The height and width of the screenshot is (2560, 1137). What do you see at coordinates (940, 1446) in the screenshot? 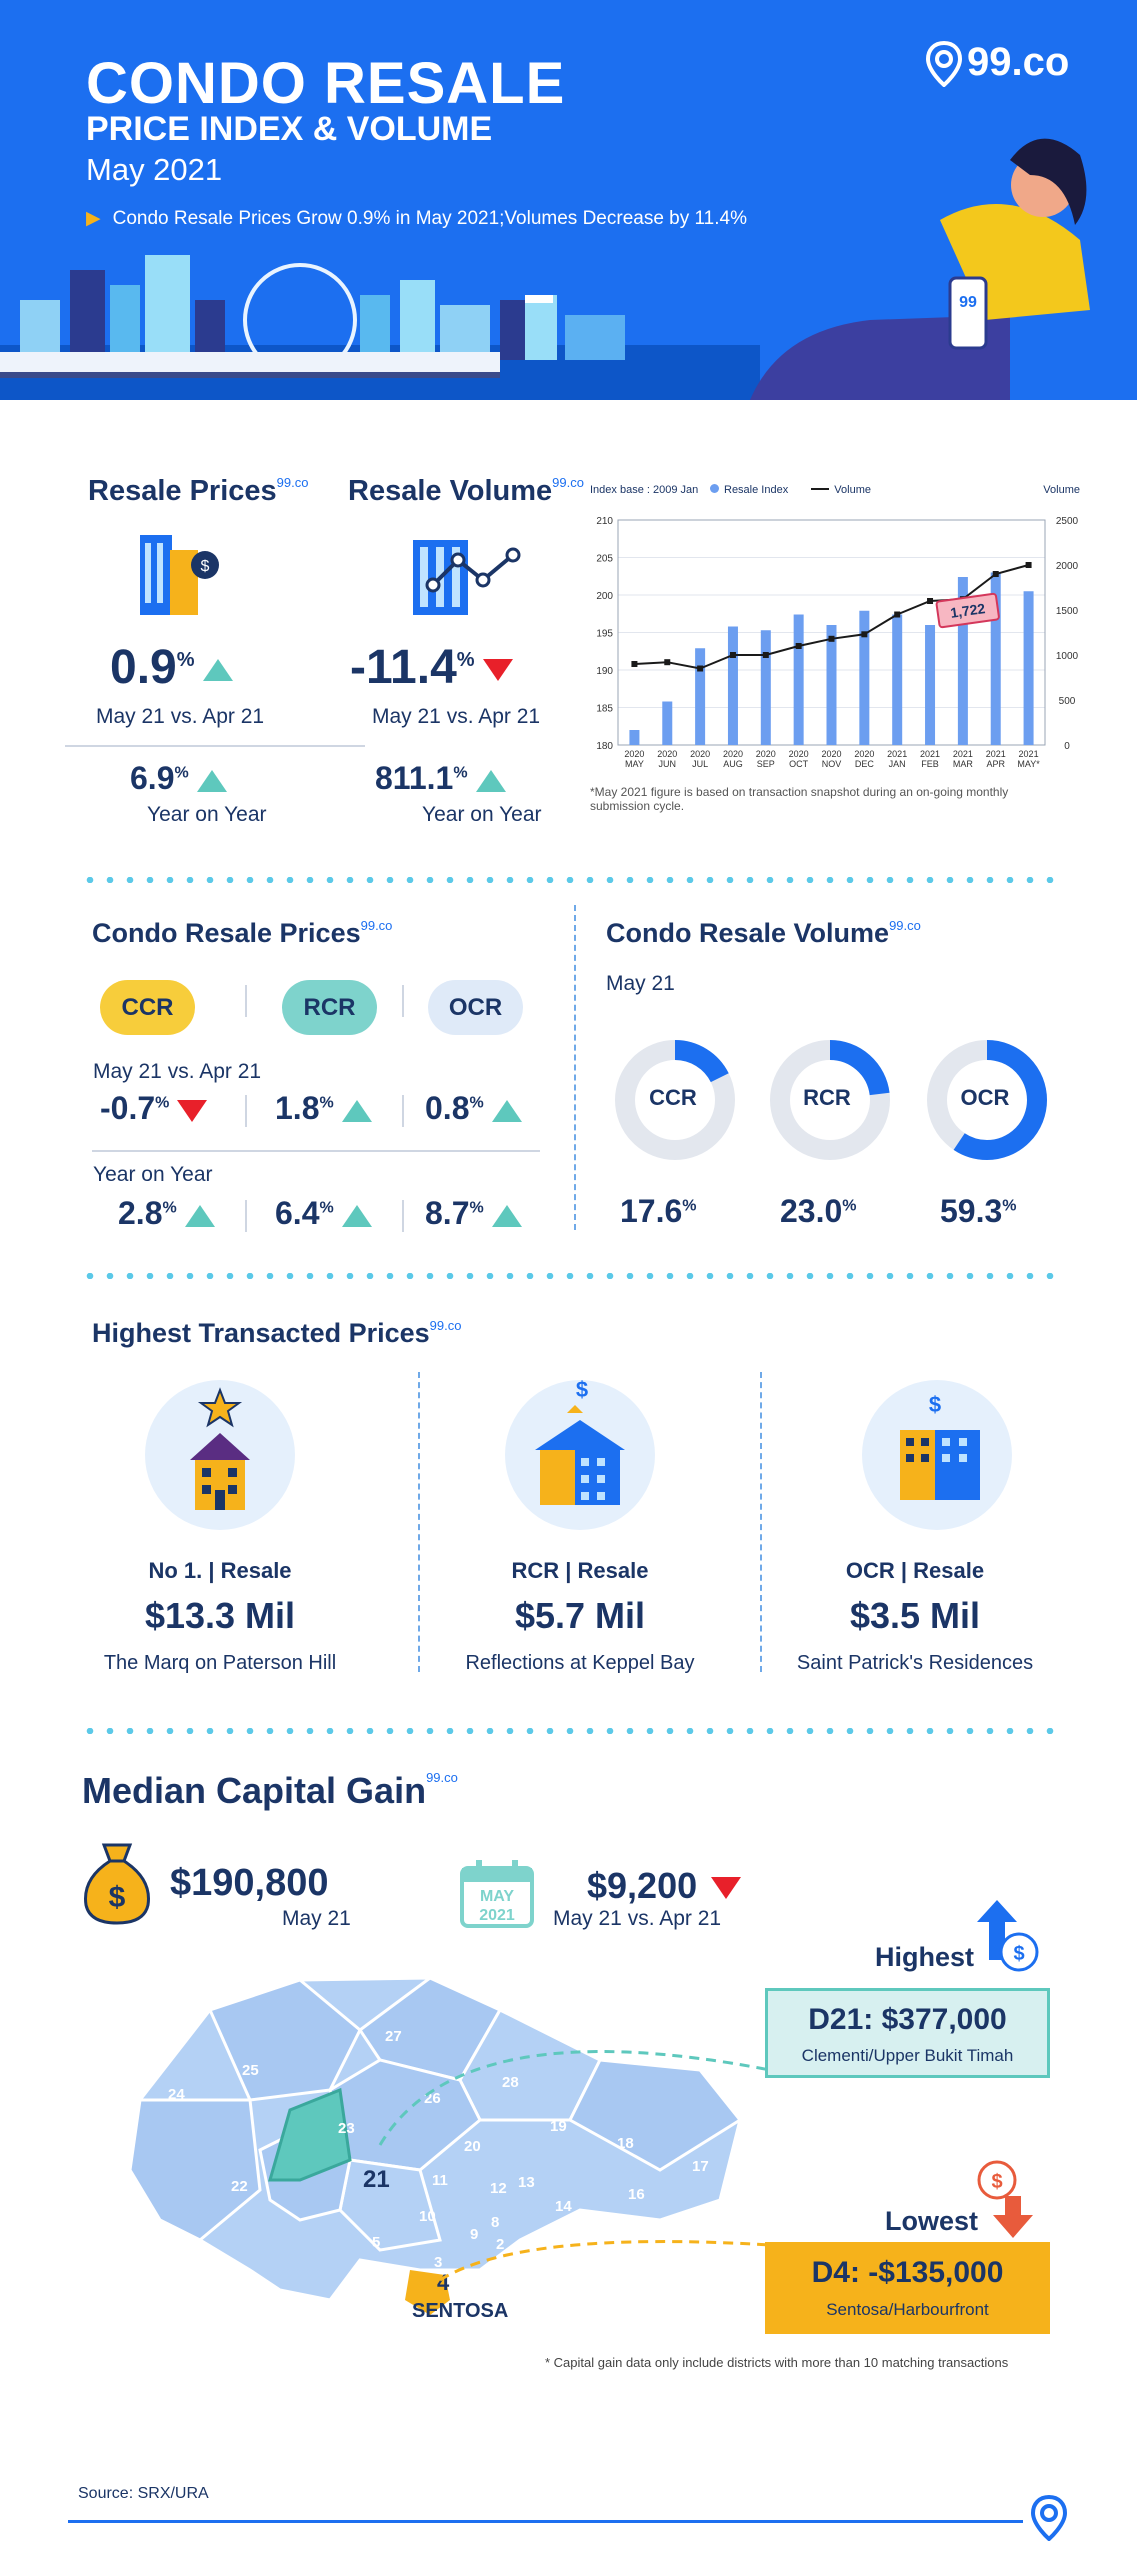
I see `dollar-apartment-icon: $` at bounding box center [940, 1446].